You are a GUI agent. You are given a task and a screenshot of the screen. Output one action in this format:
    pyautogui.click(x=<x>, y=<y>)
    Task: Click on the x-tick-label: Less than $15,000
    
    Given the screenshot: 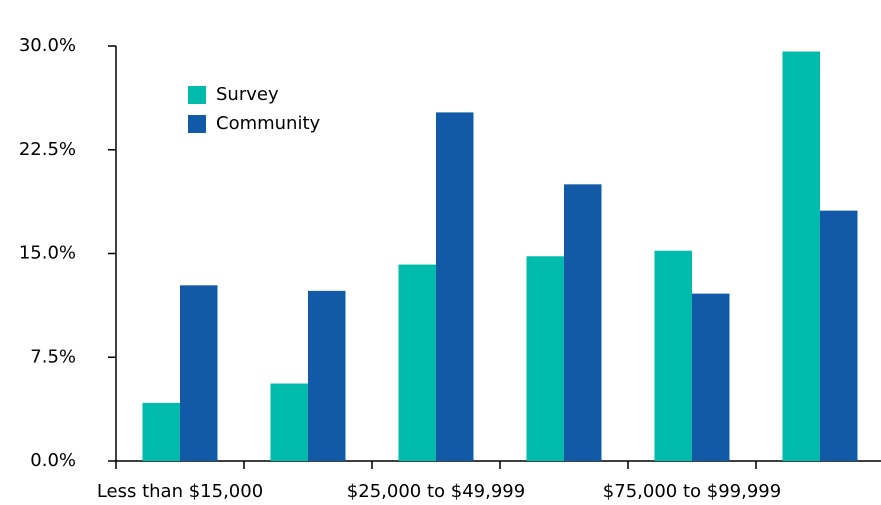 What is the action you would take?
    pyautogui.click(x=180, y=491)
    